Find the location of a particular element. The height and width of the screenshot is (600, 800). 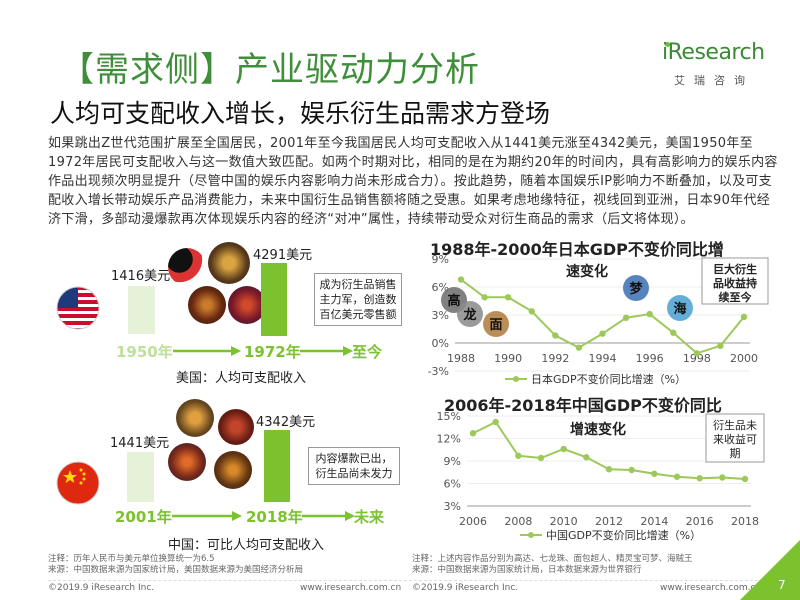

footer-url-left: www.iresearch.com.cn is located at coordinates (351, 588).